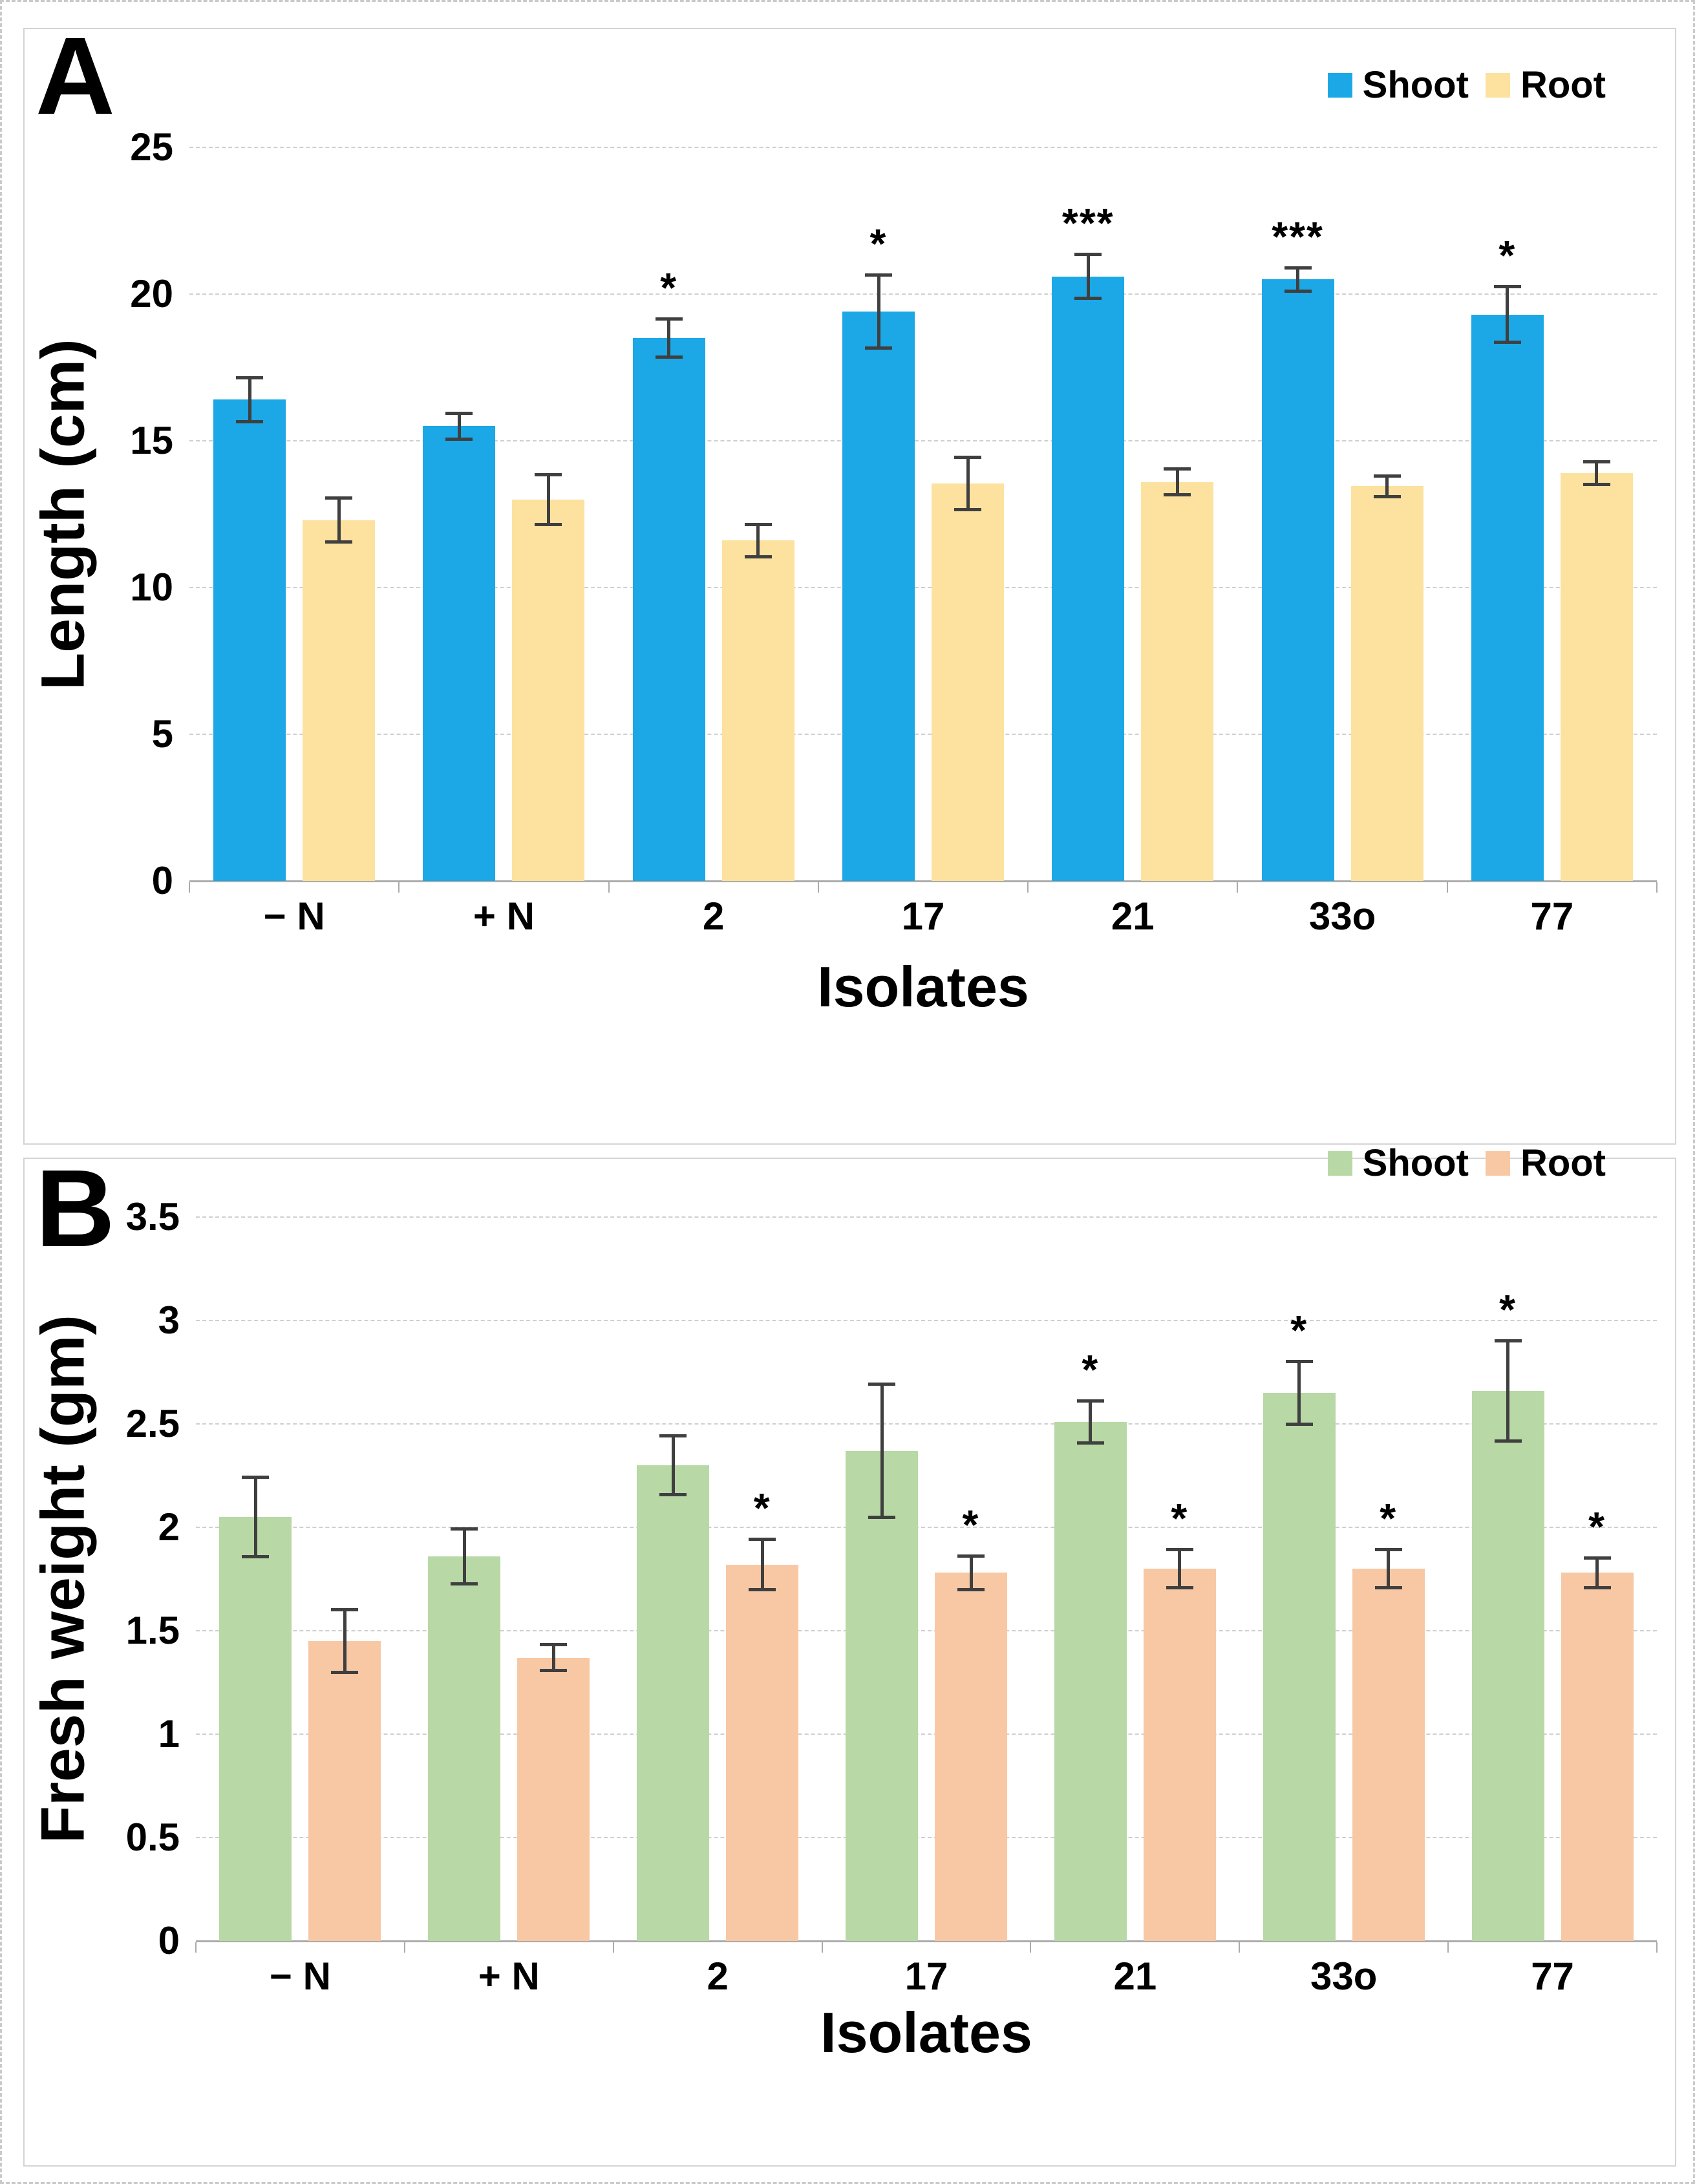 The width and height of the screenshot is (1695, 2184). Describe the element at coordinates (162, 880) in the screenshot. I see `ytick-a-0: 0` at that location.